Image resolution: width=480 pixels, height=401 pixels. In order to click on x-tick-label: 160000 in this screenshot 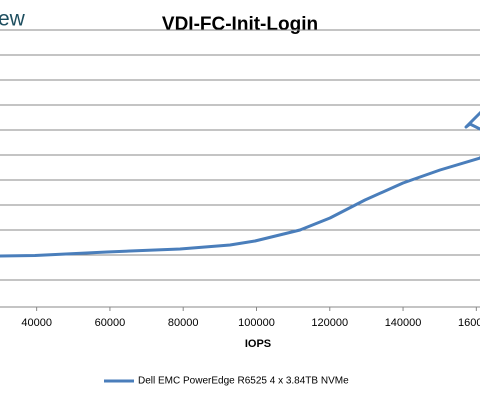, I will do `click(469, 323)`.